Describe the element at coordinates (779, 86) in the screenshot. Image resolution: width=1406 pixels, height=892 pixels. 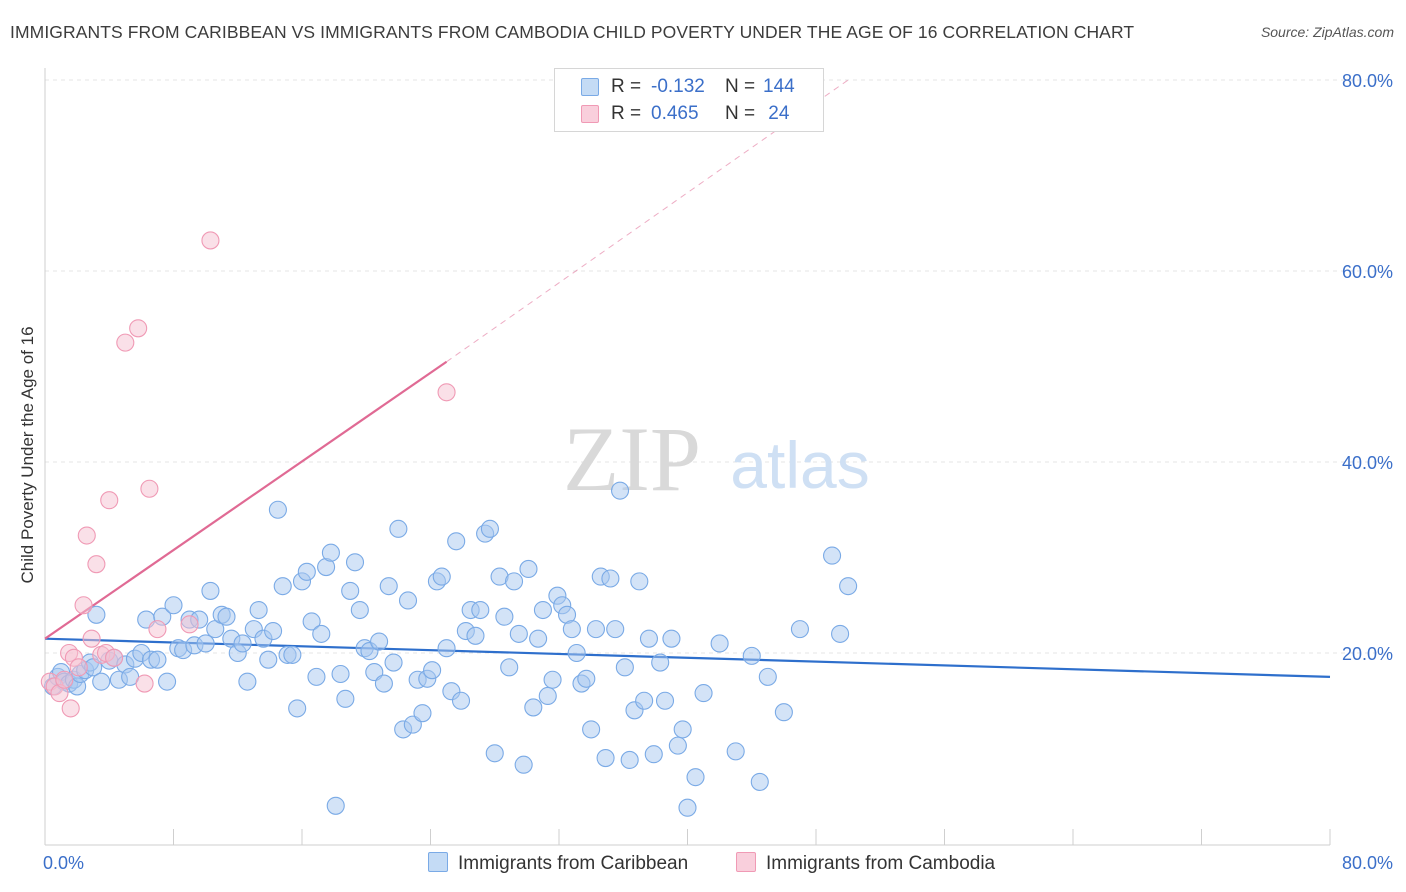
I see `n-value: 144` at that location.